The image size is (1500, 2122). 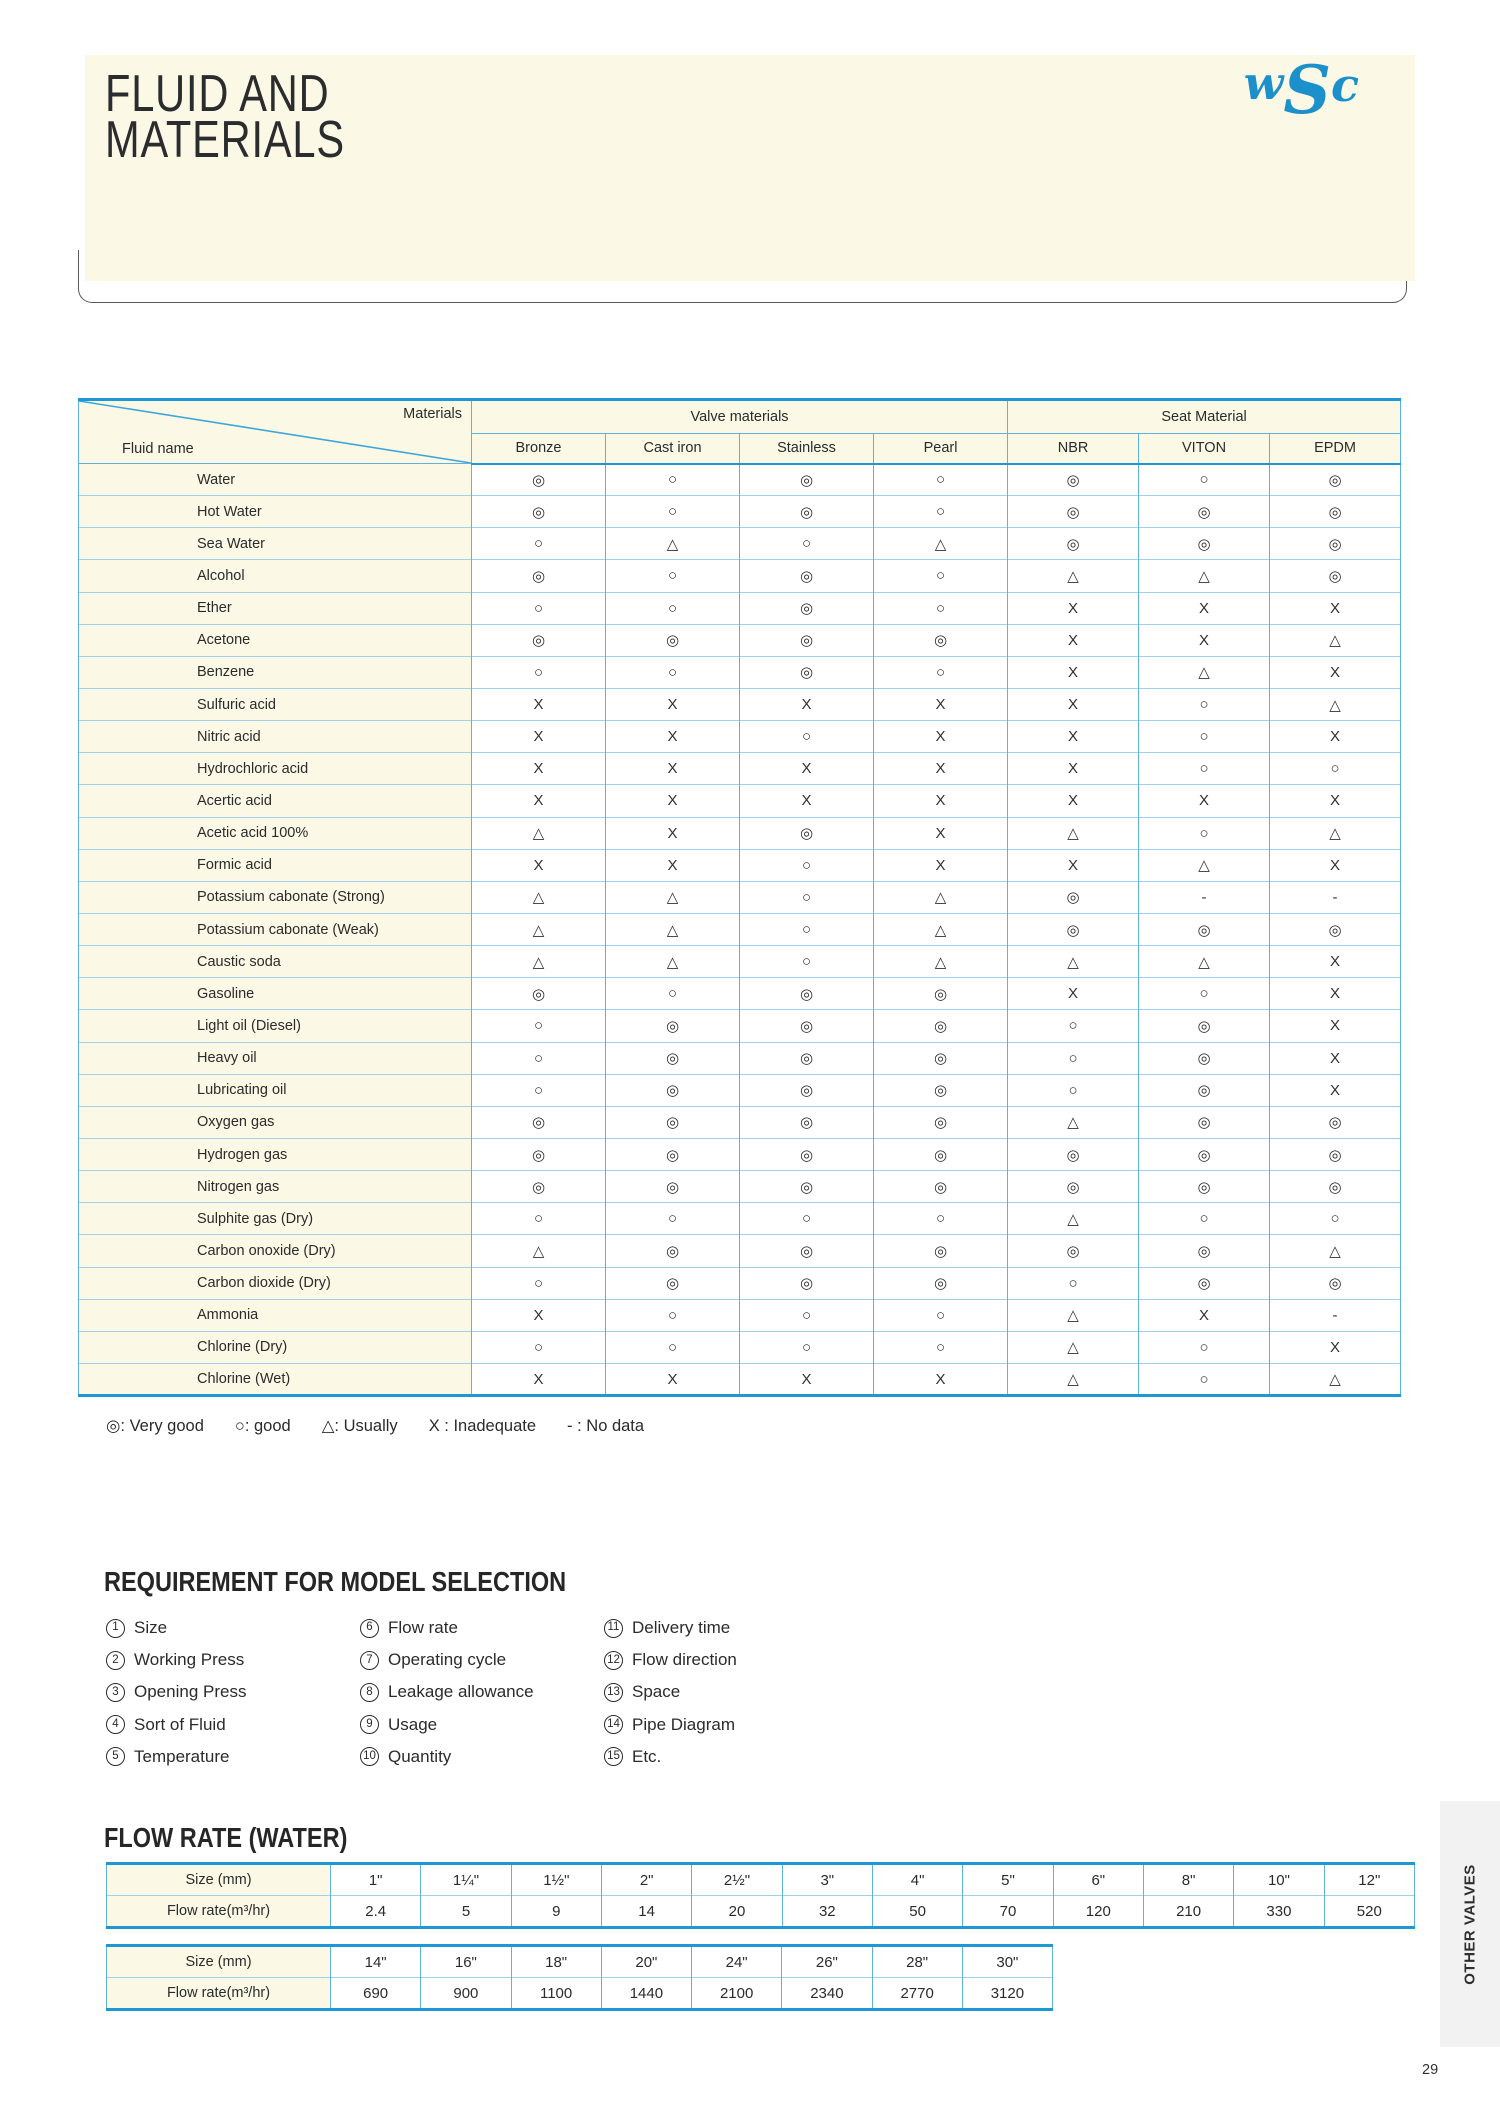 What do you see at coordinates (646, 1961) in the screenshot?
I see `size-cell: 20"` at bounding box center [646, 1961].